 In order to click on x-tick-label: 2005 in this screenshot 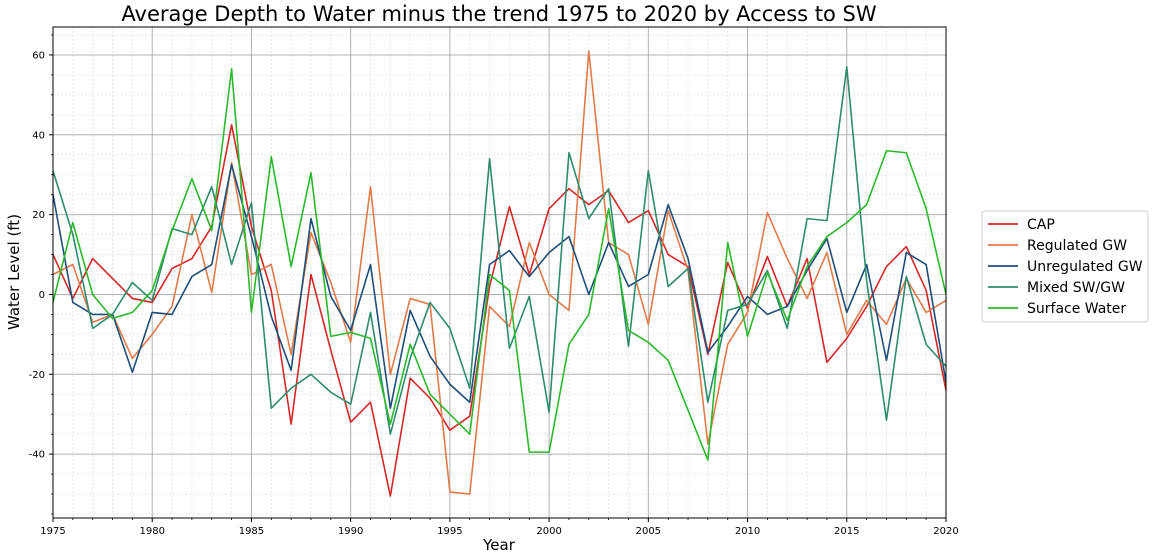, I will do `click(648, 531)`.